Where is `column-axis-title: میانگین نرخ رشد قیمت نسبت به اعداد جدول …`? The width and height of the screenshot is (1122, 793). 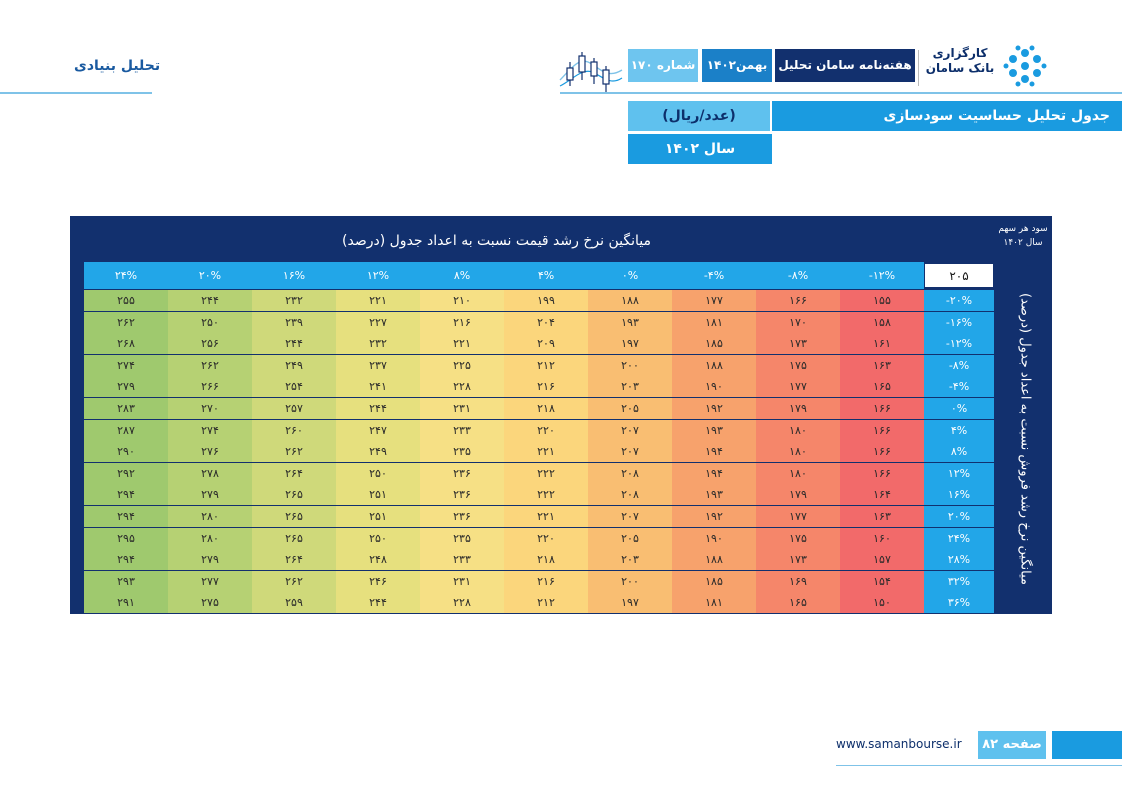 column-axis-title: میانگین نرخ رشد قیمت نسبت به اعداد جدول … is located at coordinates (496, 241).